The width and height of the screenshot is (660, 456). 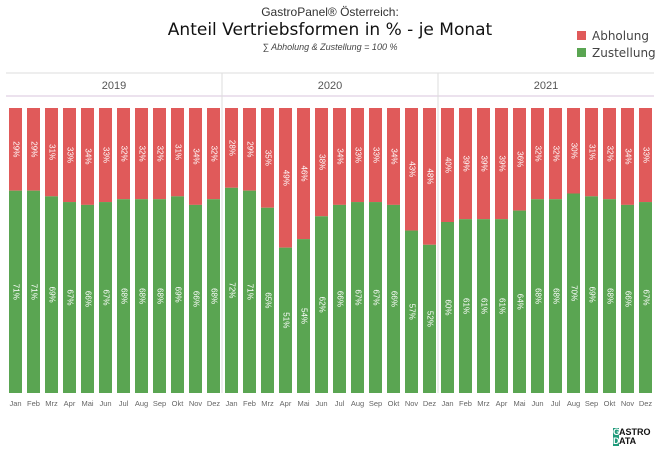 I want to click on legend-label: Abholung, so click(x=620, y=35).